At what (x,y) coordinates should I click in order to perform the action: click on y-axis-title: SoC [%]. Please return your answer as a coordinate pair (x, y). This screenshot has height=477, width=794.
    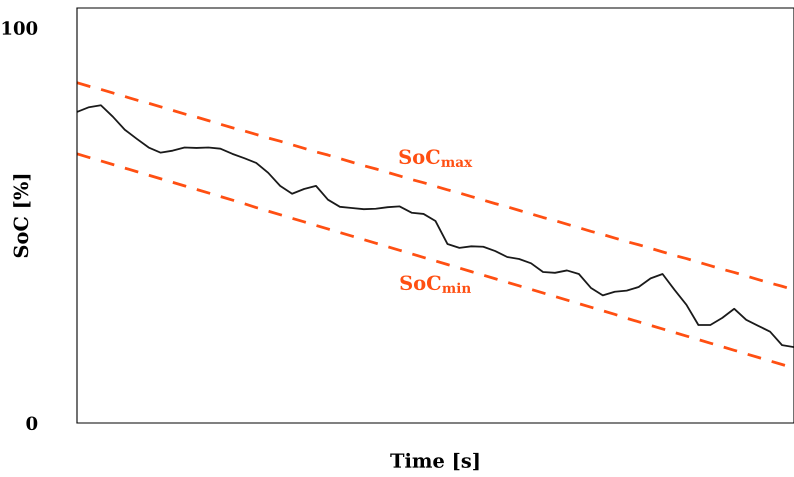
    Looking at the image, I should click on (22, 216).